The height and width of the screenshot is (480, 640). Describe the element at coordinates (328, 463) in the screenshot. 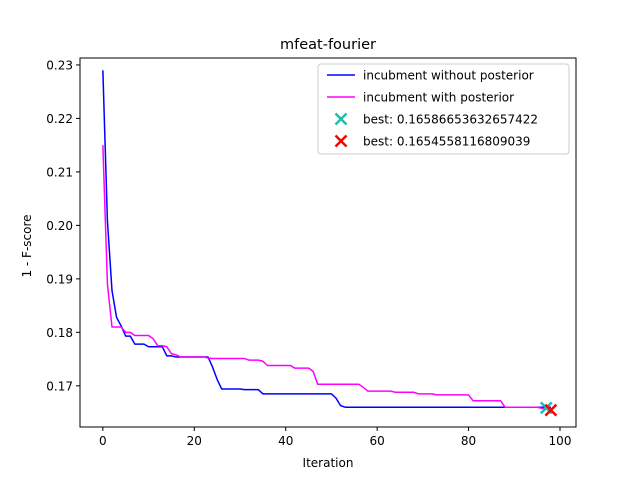

I see `x-axis-label: Iteration` at that location.